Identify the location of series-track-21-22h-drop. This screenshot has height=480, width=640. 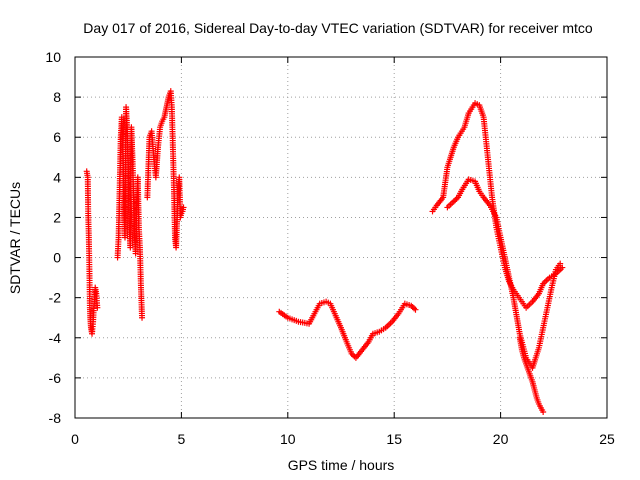
(531, 374).